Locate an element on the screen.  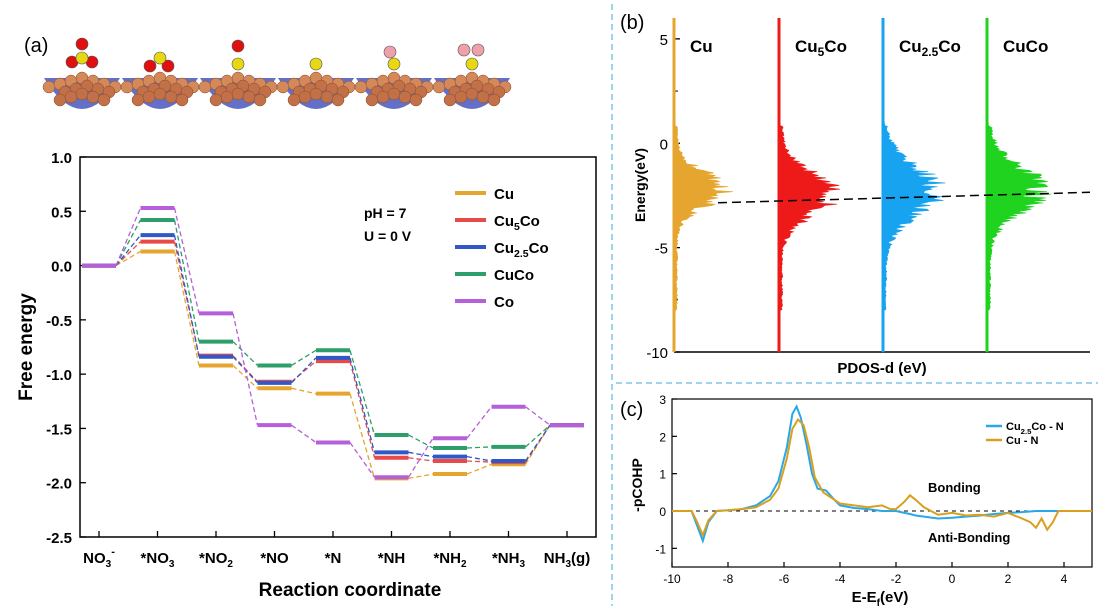
panel-a-ytick-label: 0.0 is located at coordinates (61, 267).